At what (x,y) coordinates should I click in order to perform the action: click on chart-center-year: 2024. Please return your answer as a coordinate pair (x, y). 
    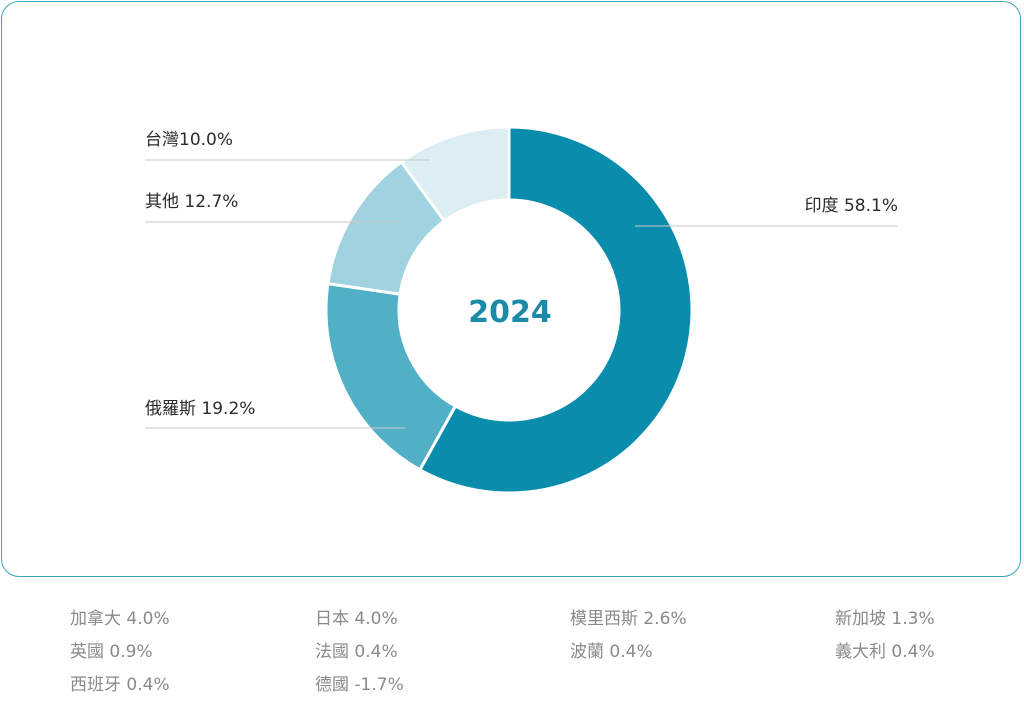
    Looking at the image, I should click on (510, 312).